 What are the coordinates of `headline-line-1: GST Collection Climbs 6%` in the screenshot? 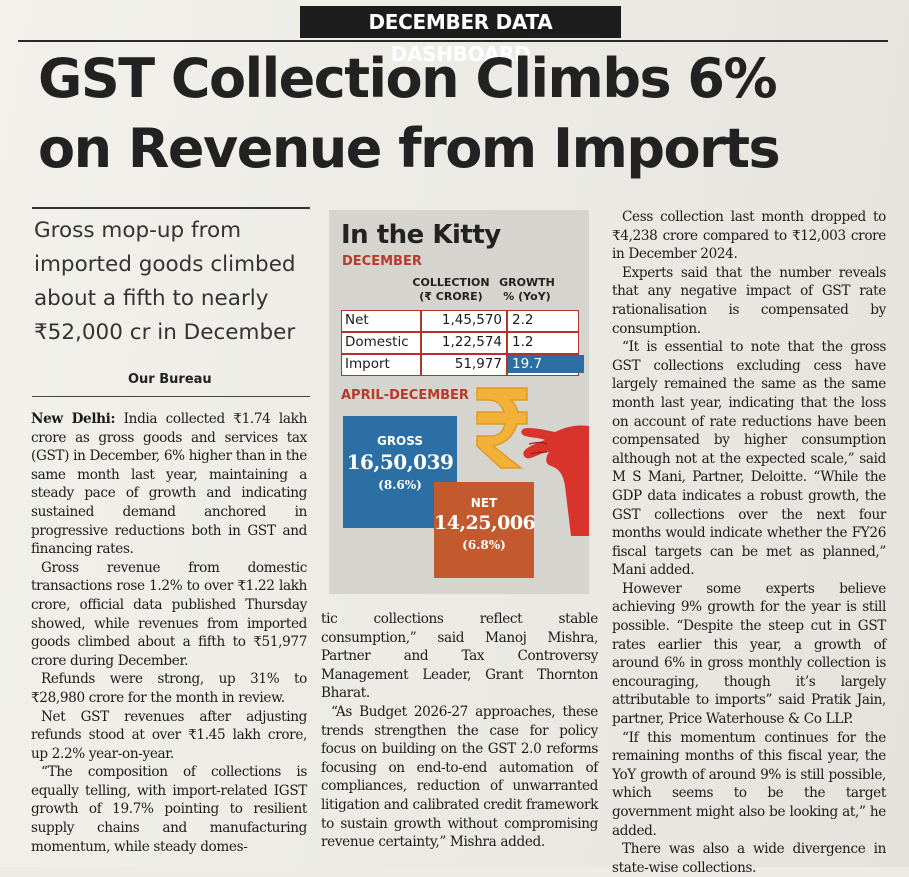 It's located at (408, 78).